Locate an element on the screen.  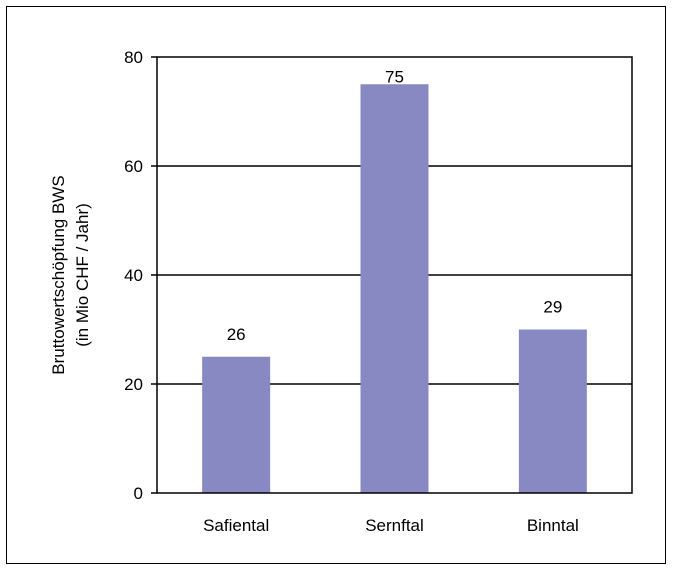
x-tick-label: Binntal is located at coordinates (553, 525).